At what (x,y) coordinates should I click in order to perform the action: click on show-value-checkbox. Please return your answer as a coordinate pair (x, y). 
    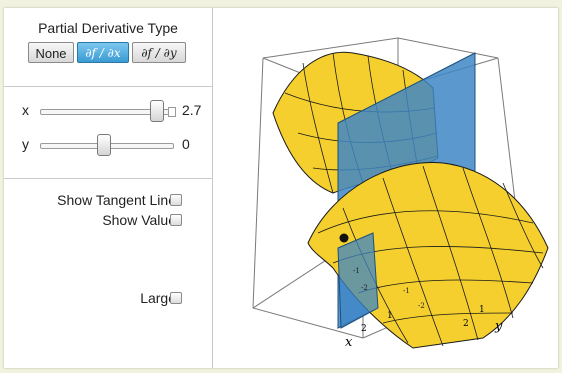
    Looking at the image, I should click on (176, 220).